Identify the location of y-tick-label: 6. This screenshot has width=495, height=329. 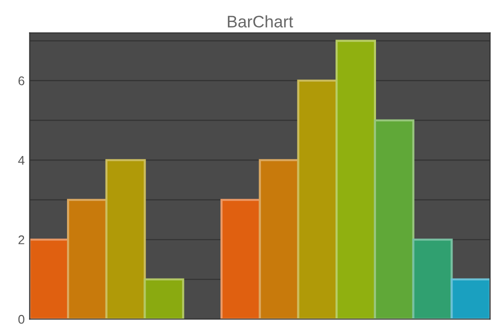
(21, 81).